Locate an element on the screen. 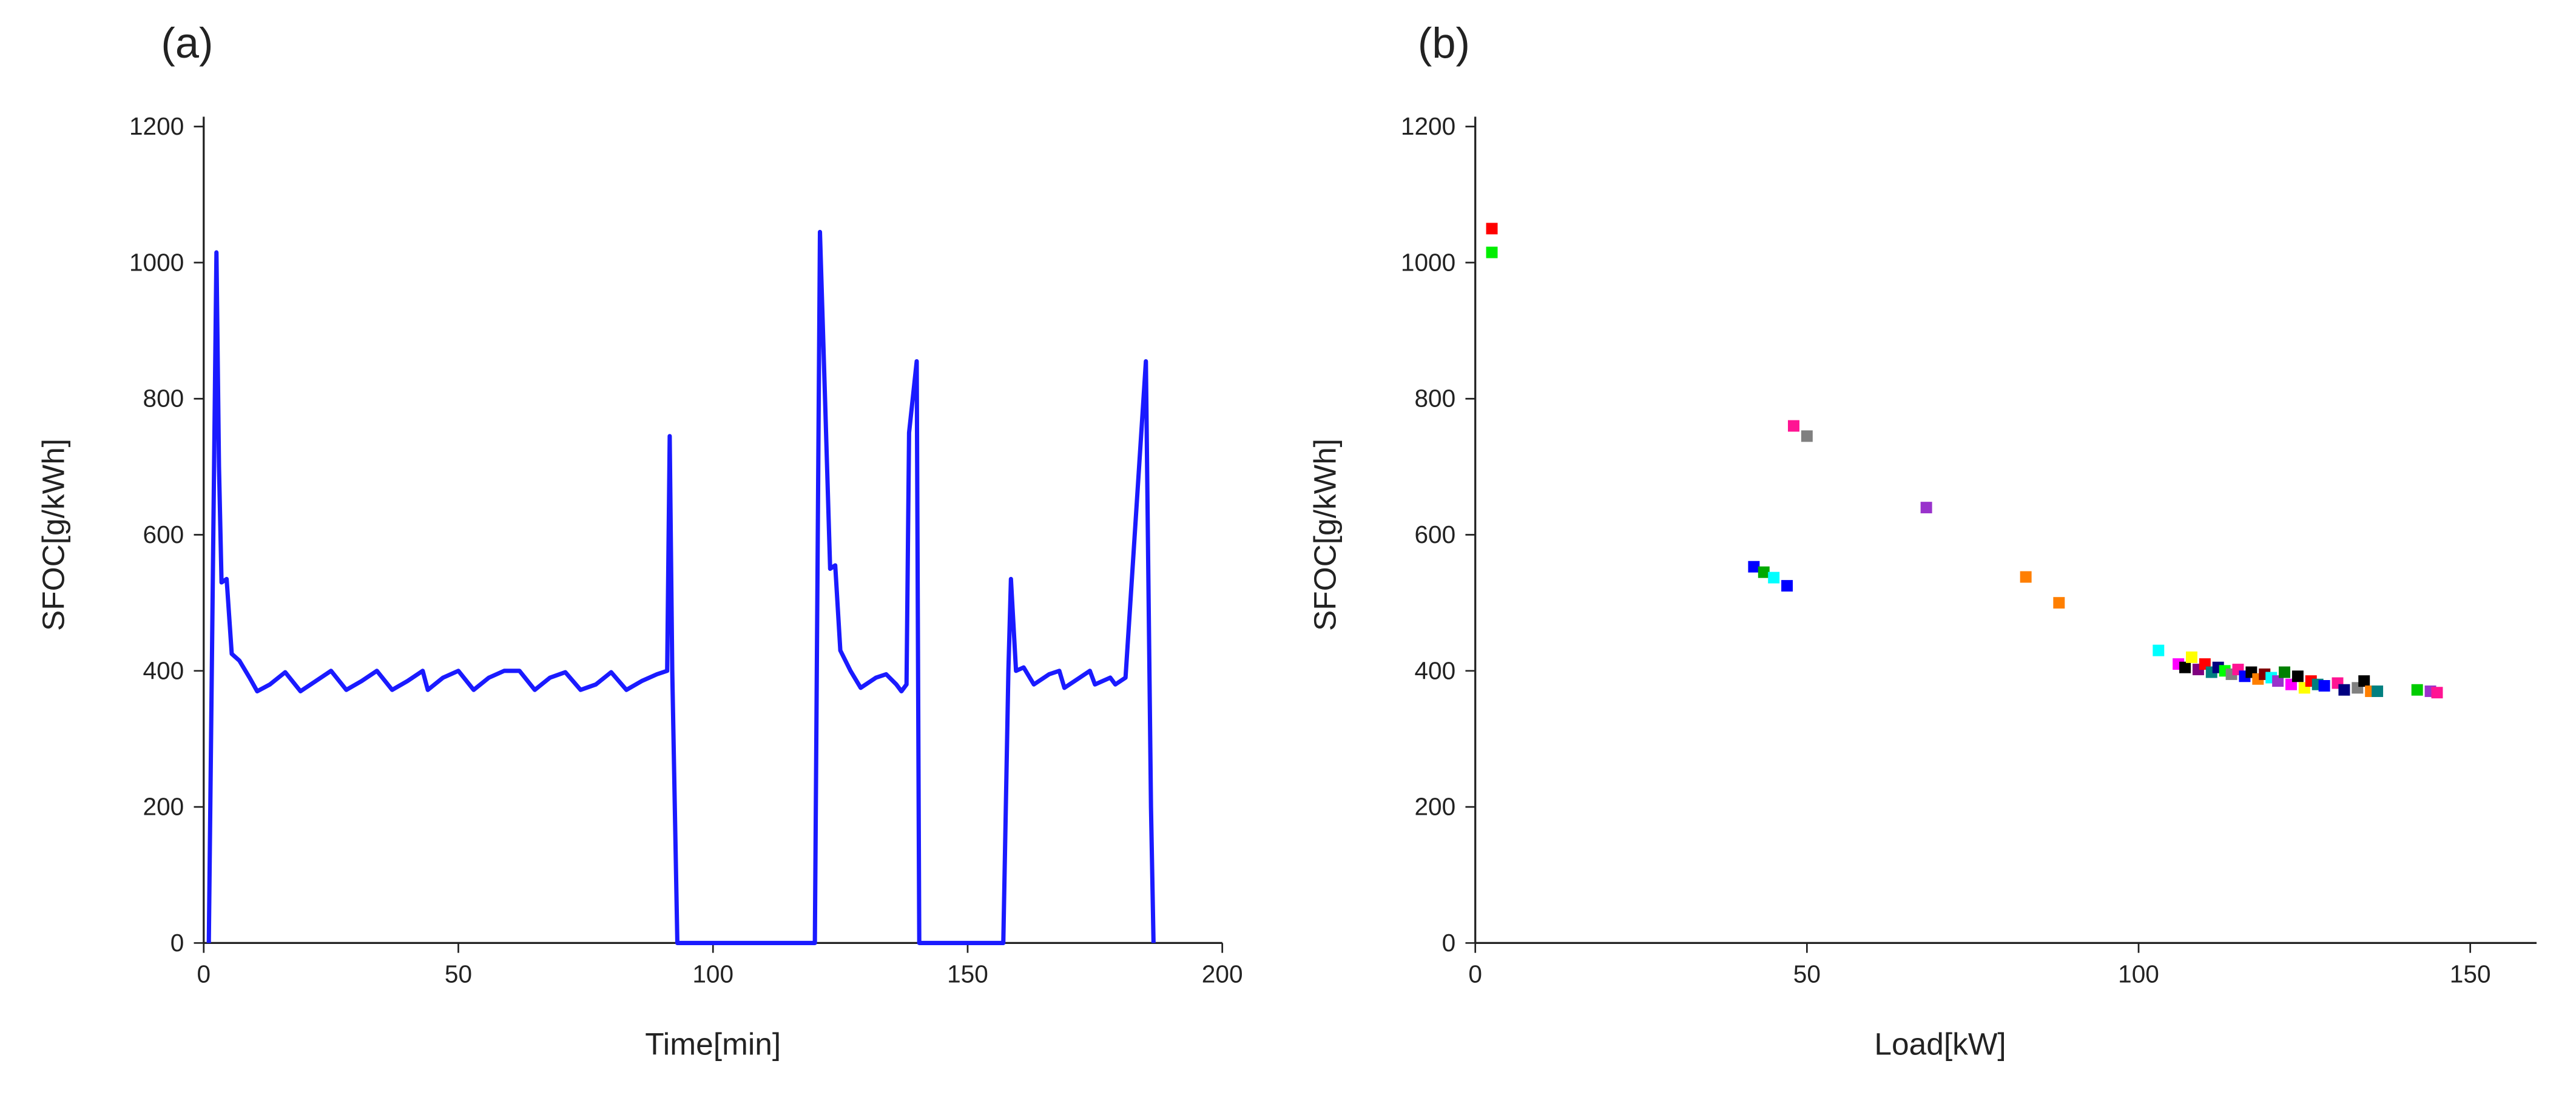 Image resolution: width=2576 pixels, height=1095 pixels. x-tick-label: 200 is located at coordinates (1222, 974).